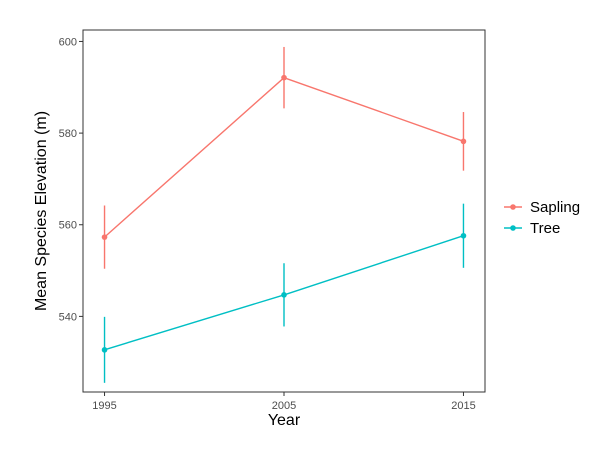 This screenshot has height=454, width=614. Describe the element at coordinates (41, 211) in the screenshot. I see `y-axis-title: Mean Species Elevation (m)` at that location.